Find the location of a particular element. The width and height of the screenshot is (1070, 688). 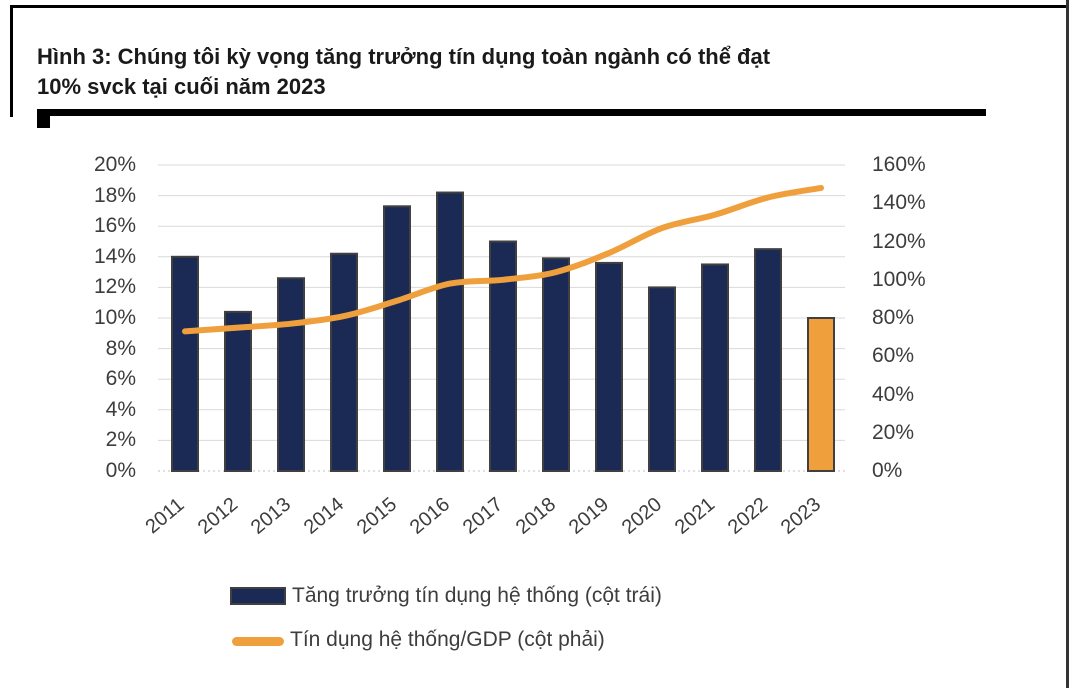

y-axis-right-tick: 160% is located at coordinates (899, 164).